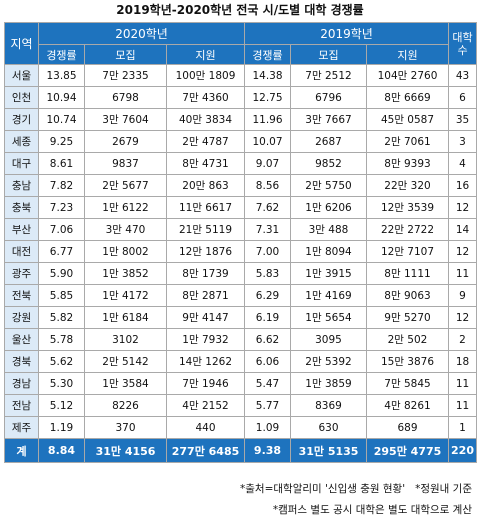 Image resolution: width=480 pixels, height=523 pixels. What do you see at coordinates (407, 251) in the screenshot?
I see `applicants-2019: 12만 7107` at bounding box center [407, 251].